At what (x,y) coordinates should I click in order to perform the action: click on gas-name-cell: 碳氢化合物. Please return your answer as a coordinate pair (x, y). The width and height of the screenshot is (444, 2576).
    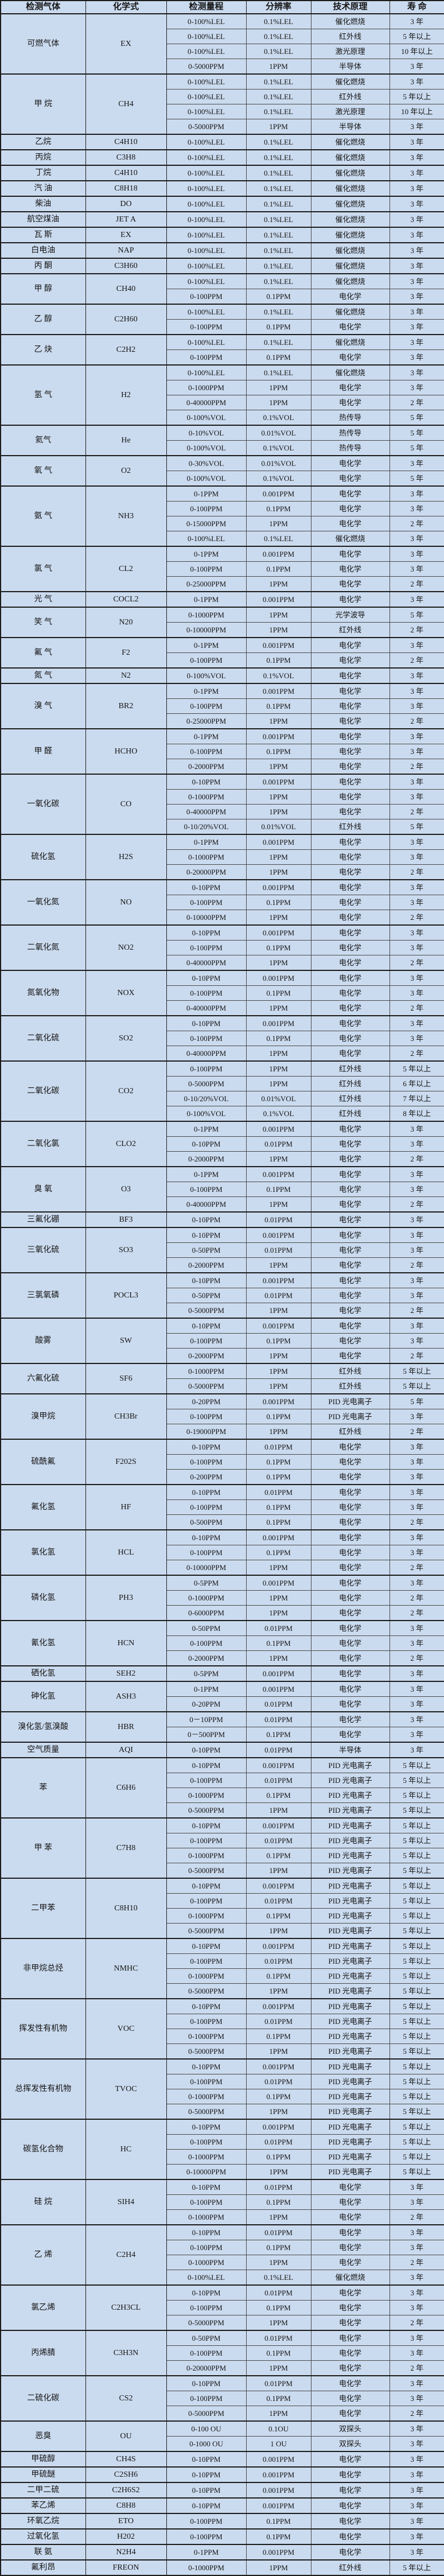
    Looking at the image, I should click on (43, 2149).